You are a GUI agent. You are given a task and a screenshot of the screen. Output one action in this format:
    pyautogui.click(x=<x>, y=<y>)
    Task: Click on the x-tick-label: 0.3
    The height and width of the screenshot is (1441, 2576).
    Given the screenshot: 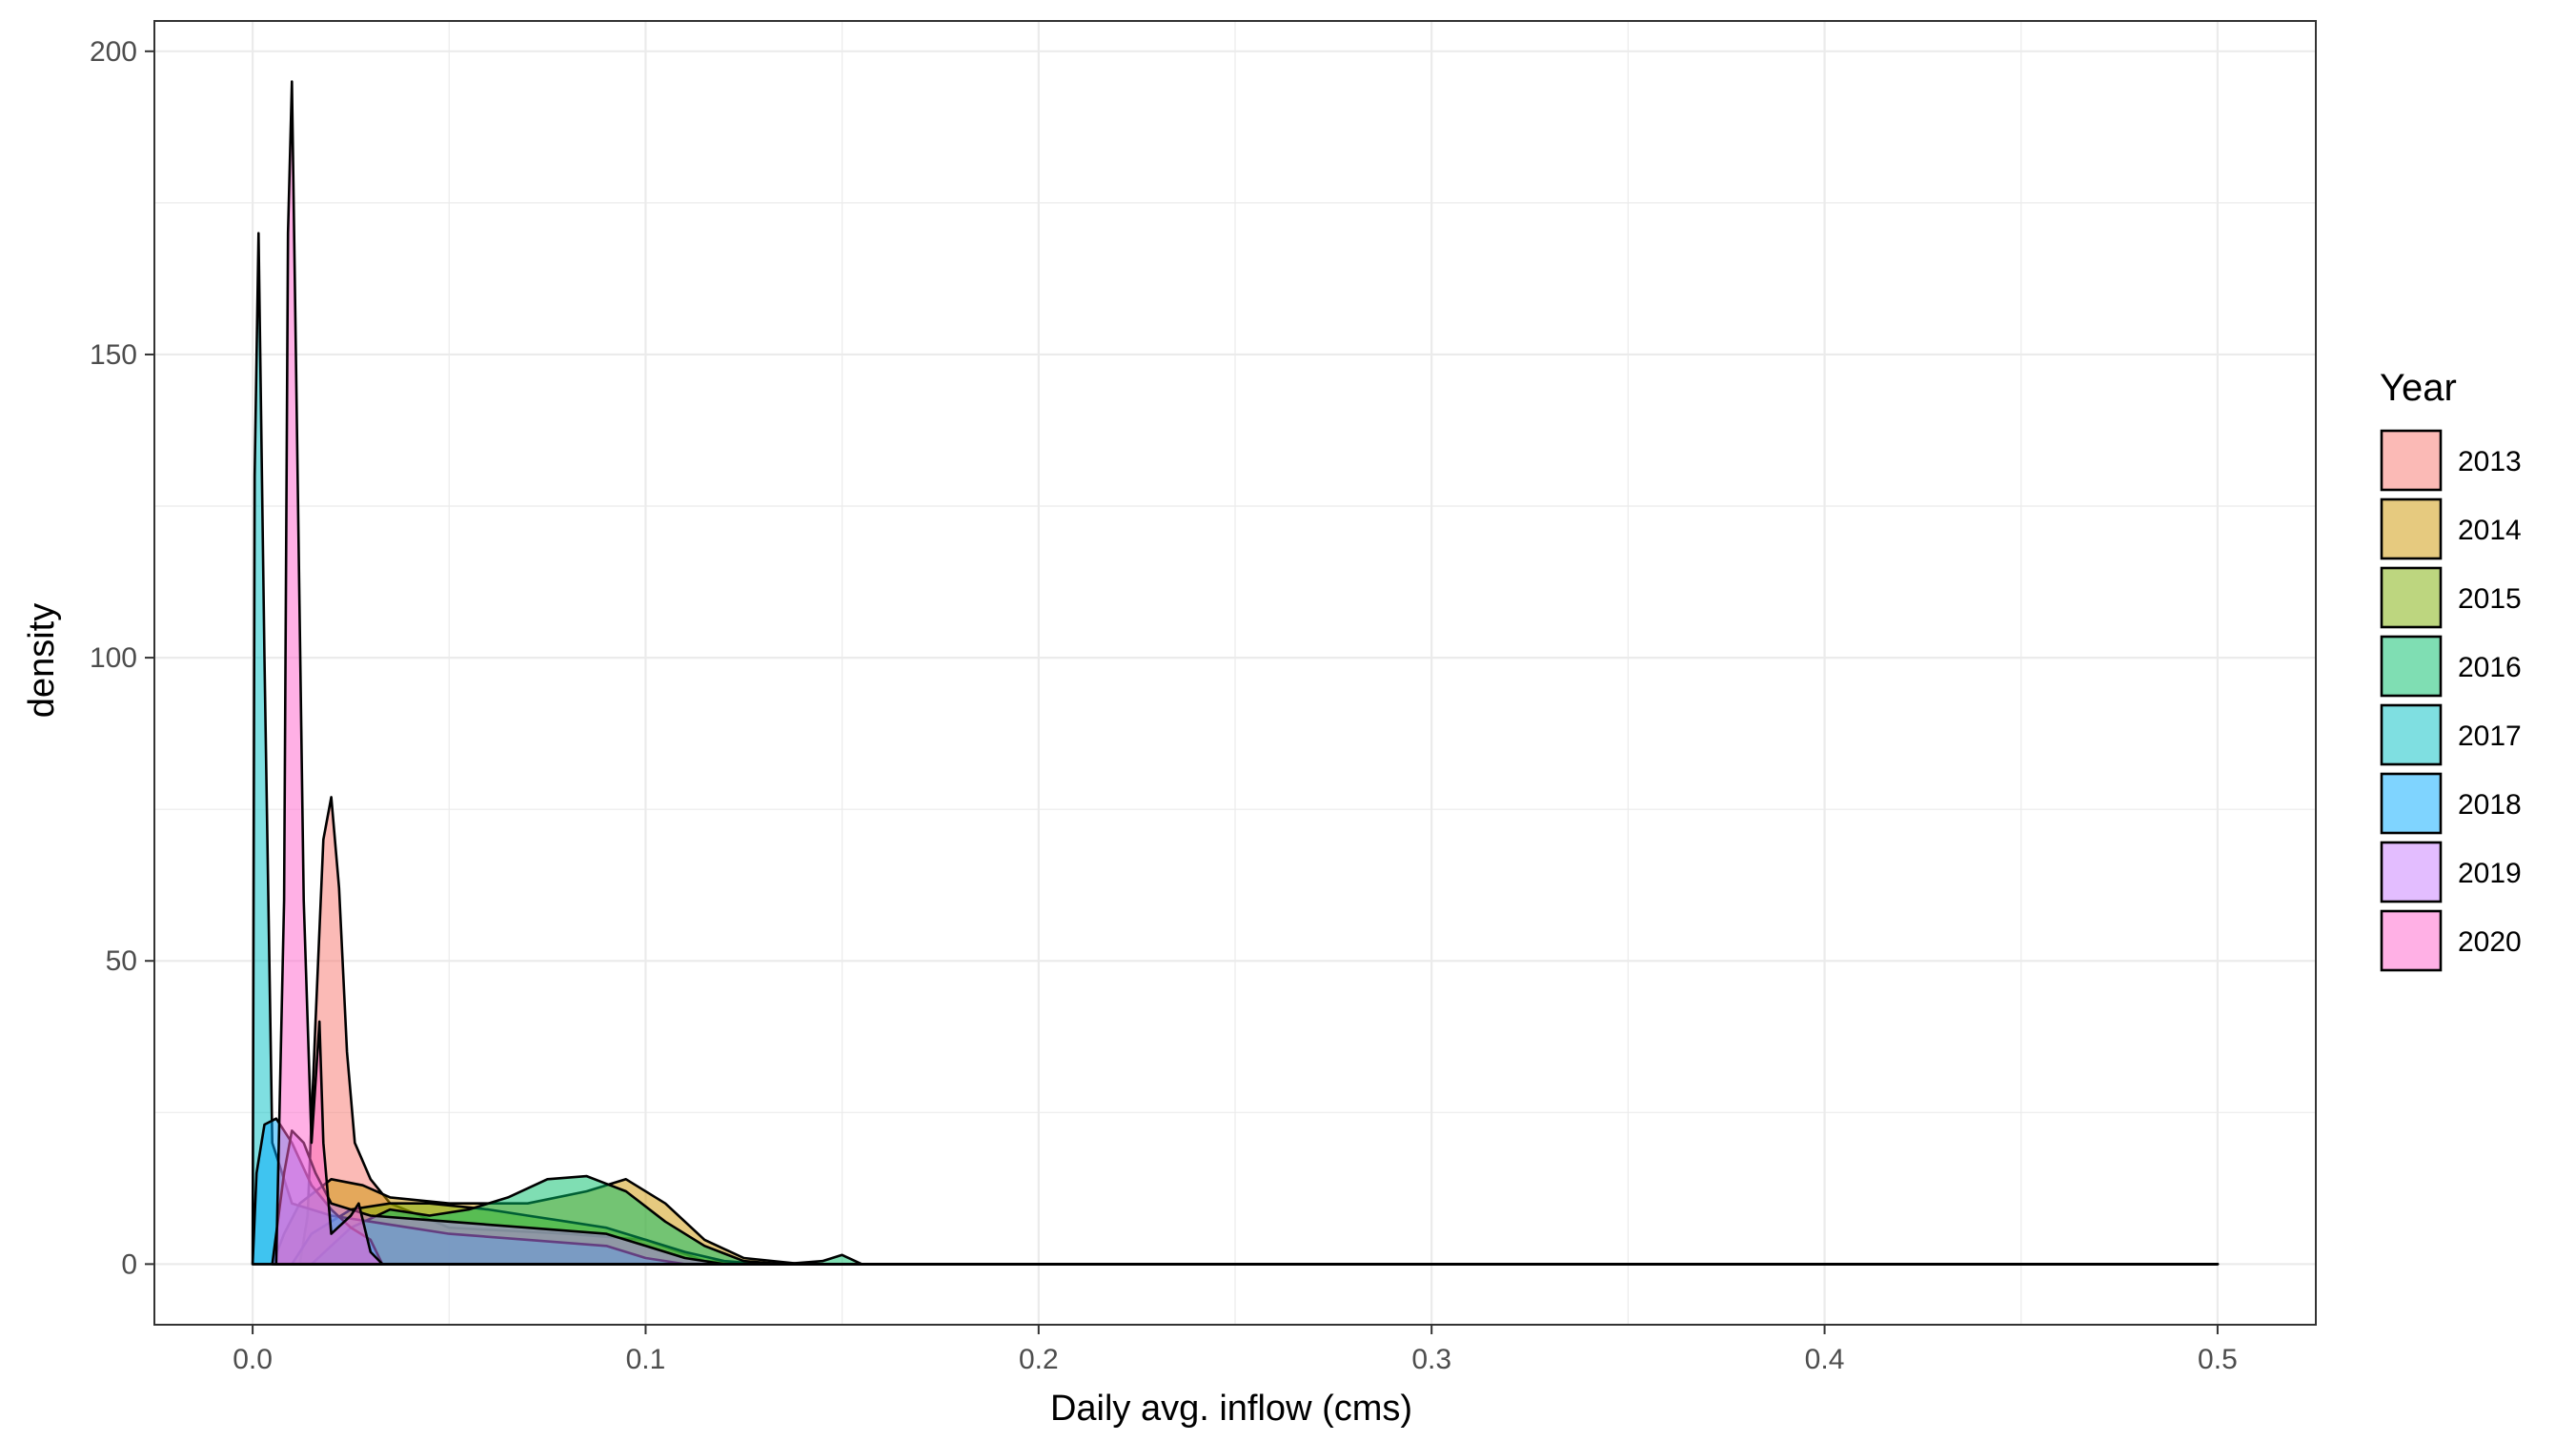 What is the action you would take?
    pyautogui.click(x=1431, y=1359)
    